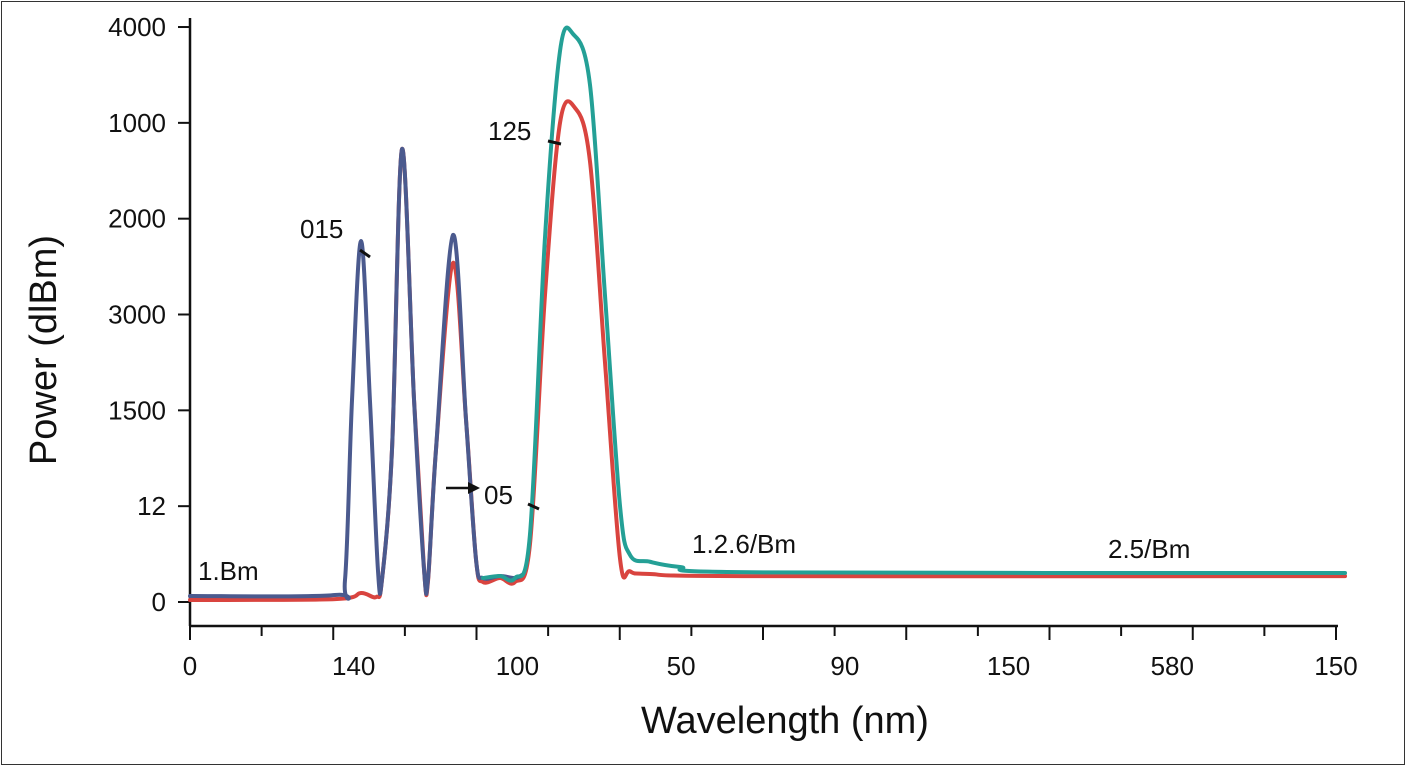 The width and height of the screenshot is (1408, 768). Describe the element at coordinates (785, 721) in the screenshot. I see `x-axis-label: Wavelength (nm)` at that location.